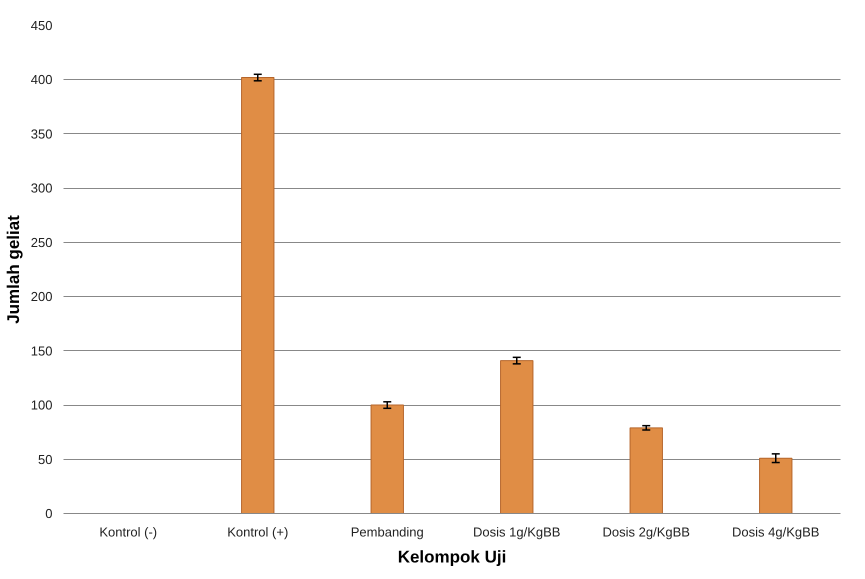 The height and width of the screenshot is (579, 865). What do you see at coordinates (257, 532) in the screenshot?
I see `x-tick-label: Kontrol (+)` at bounding box center [257, 532].